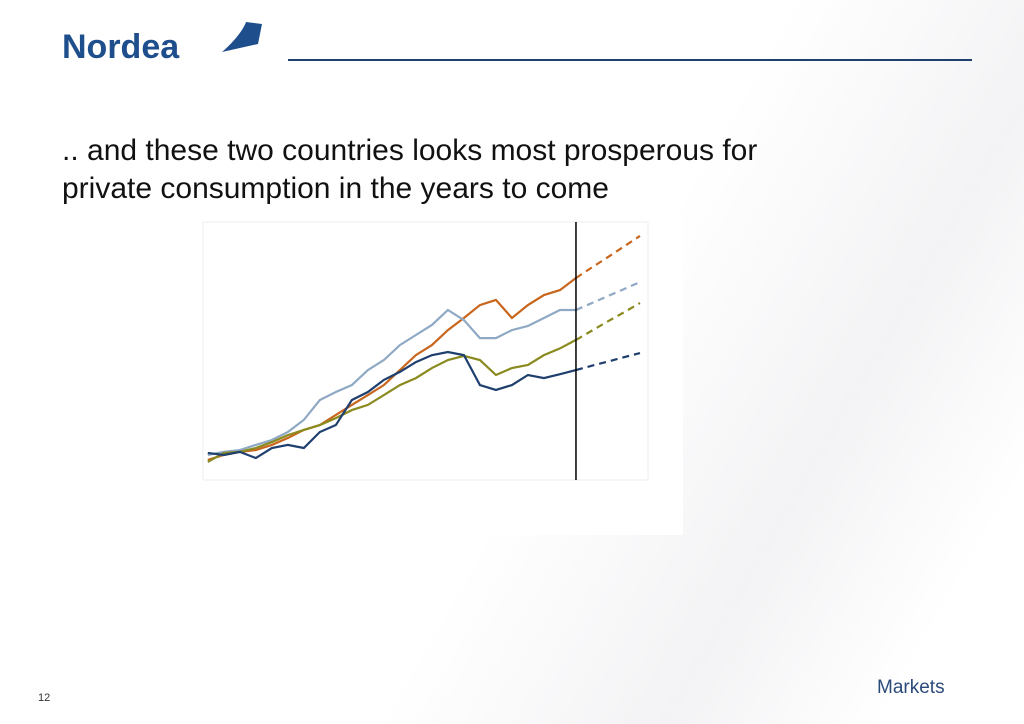  Describe the element at coordinates (121, 47) in the screenshot. I see `logo-text: Nordea` at that location.